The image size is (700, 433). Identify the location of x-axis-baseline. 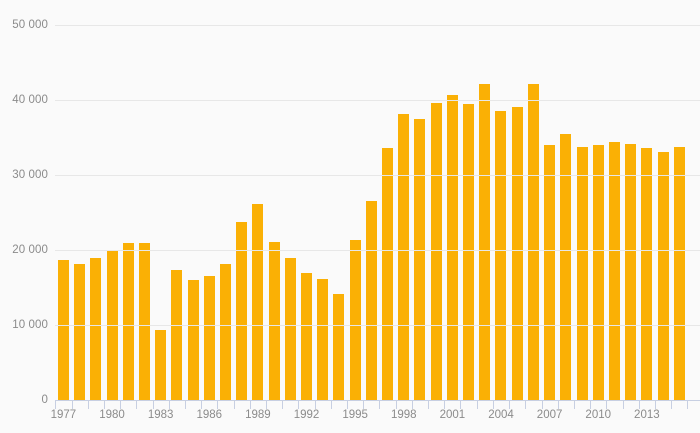
(377, 400).